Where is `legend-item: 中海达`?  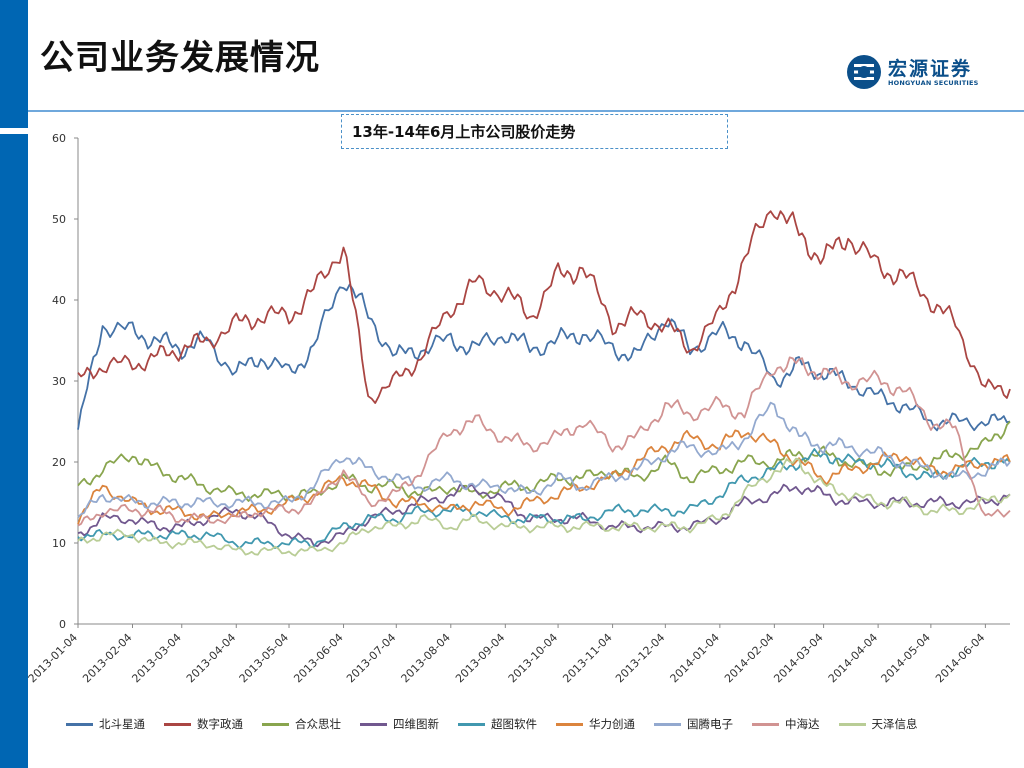
legend-item: 中海达 is located at coordinates (786, 724).